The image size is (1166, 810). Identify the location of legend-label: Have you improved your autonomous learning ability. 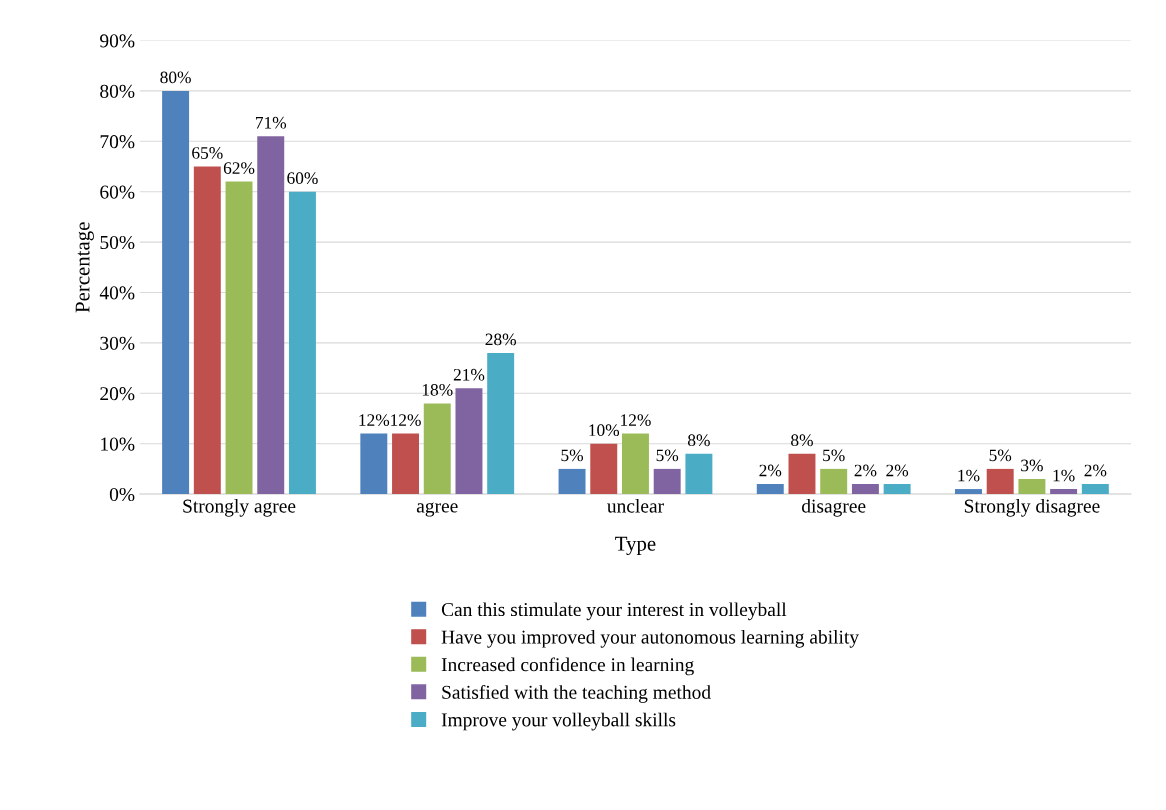
(650, 638).